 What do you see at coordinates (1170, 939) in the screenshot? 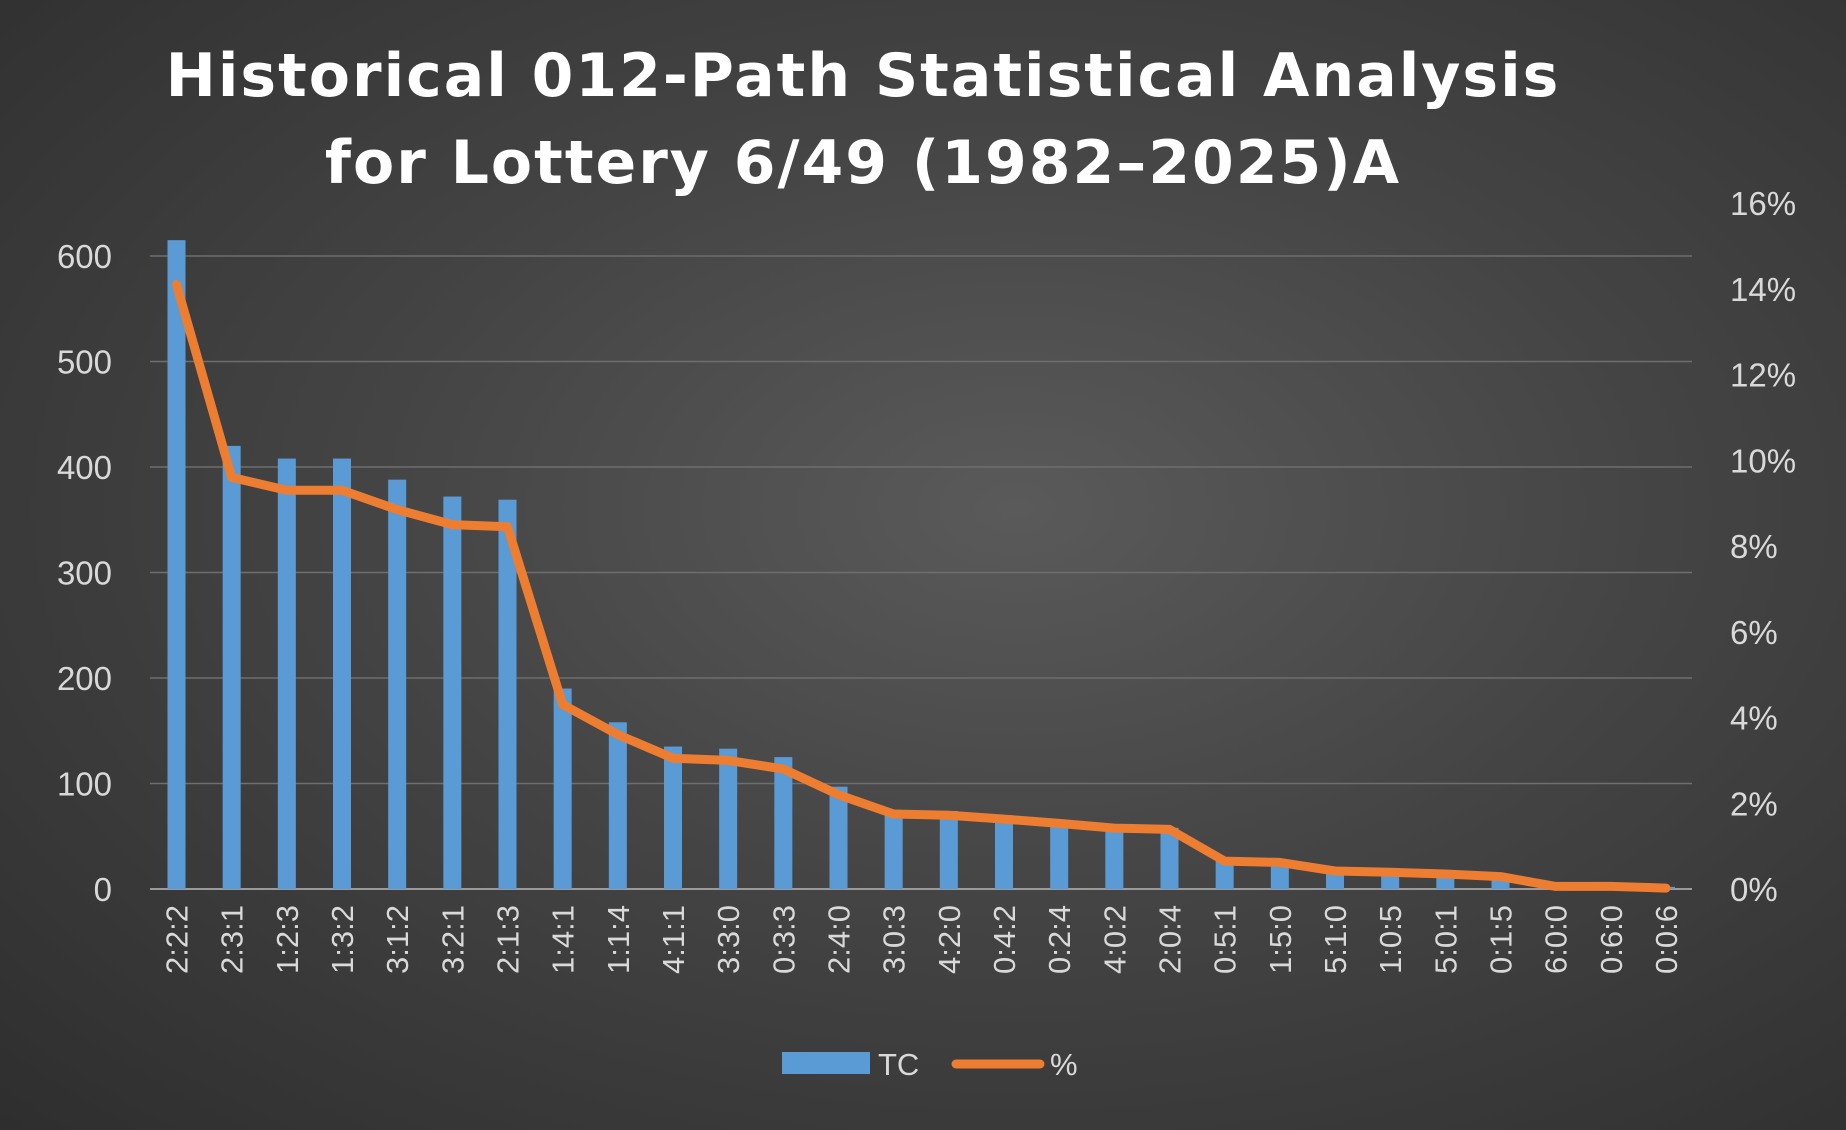
I see `x-category-label: 2:0:4` at bounding box center [1170, 939].